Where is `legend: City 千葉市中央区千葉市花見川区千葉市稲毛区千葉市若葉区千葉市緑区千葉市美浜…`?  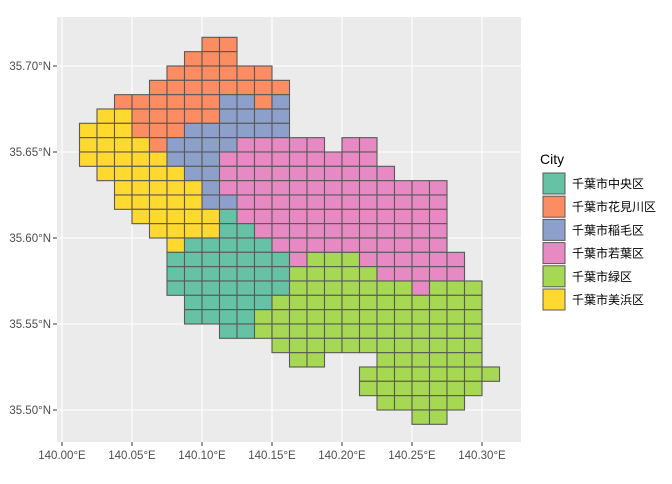 legend: City 千葉市中央区千葉市花見川区千葉市稲毛区千葉市若葉区千葉市緑区千葉市美浜… is located at coordinates (598, 231).